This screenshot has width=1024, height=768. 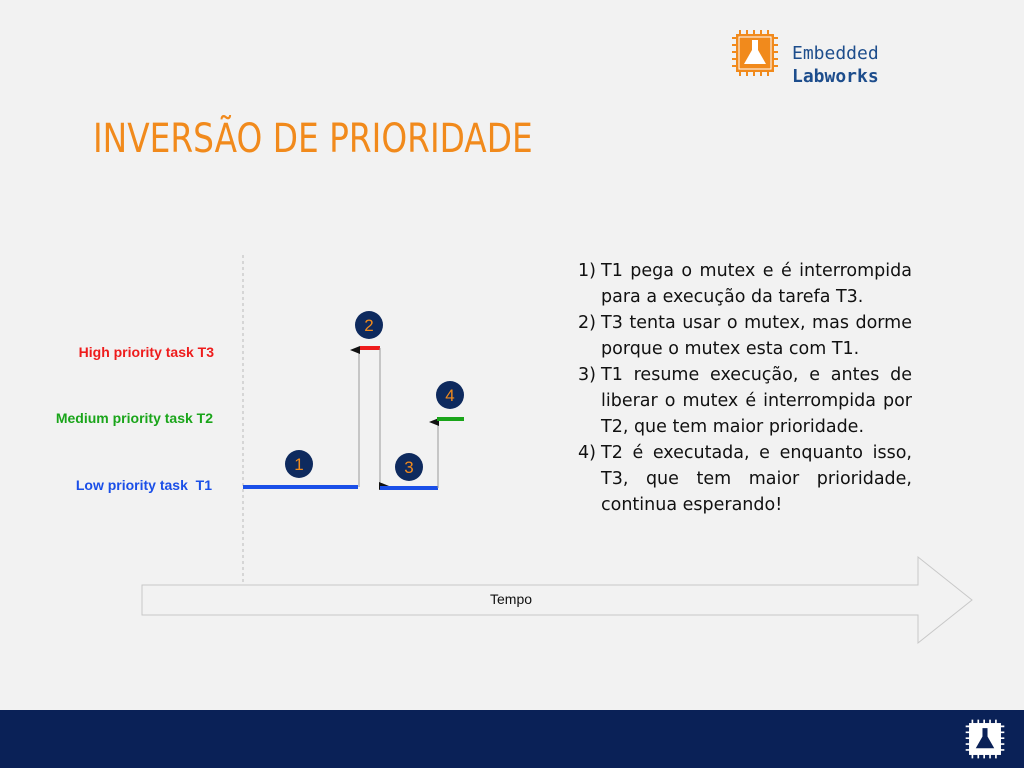 I want to click on step-badge-2: 2, so click(x=369, y=325).